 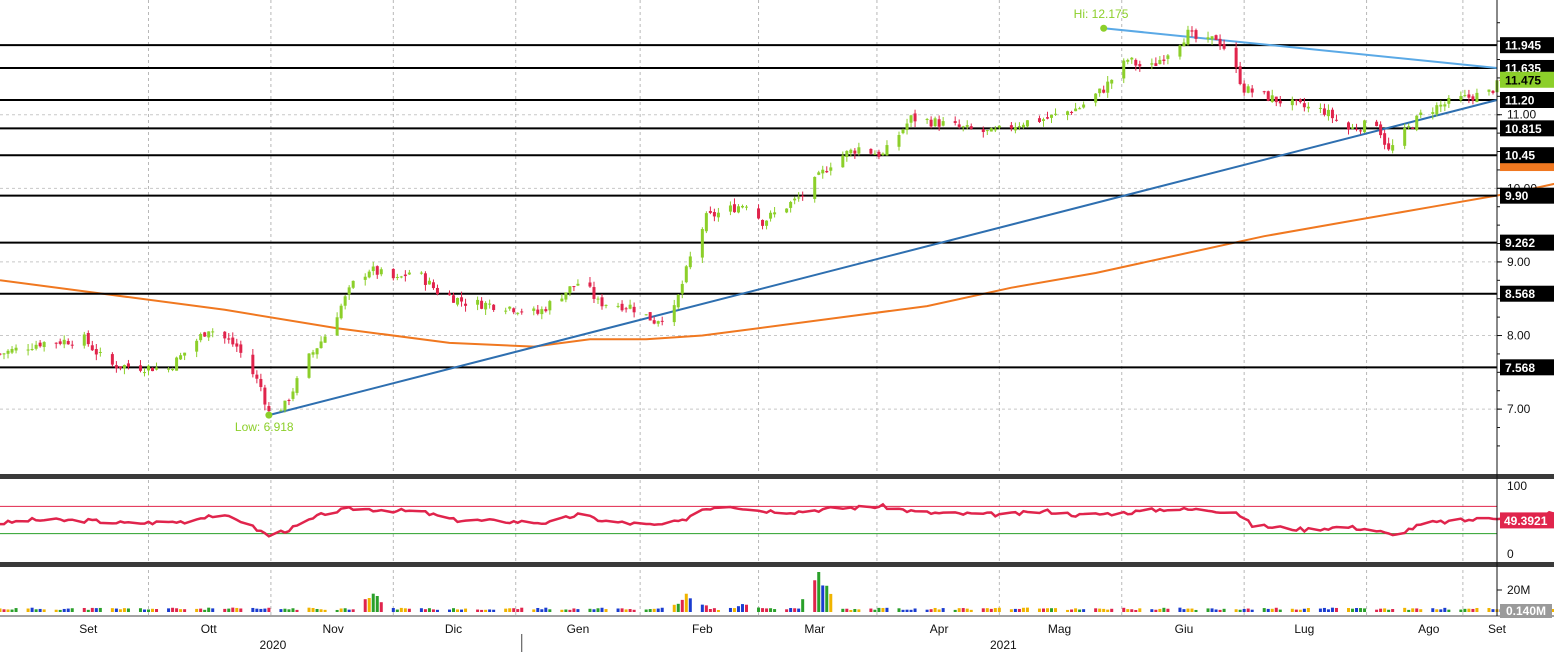 What do you see at coordinates (1519, 336) in the screenshot?
I see `price-tick-label: 8.00` at bounding box center [1519, 336].